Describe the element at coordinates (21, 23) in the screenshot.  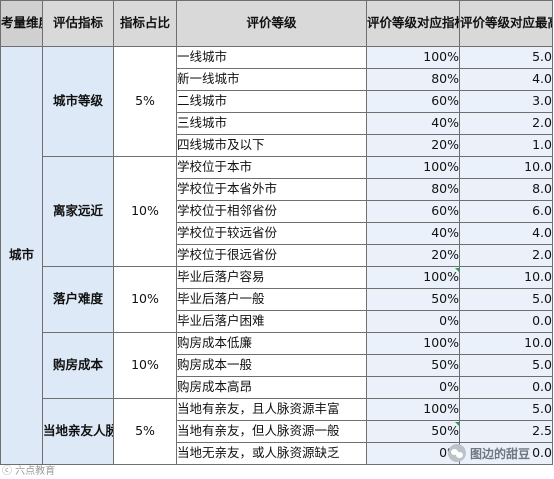
I see `header-dimension: 考量维度` at that location.